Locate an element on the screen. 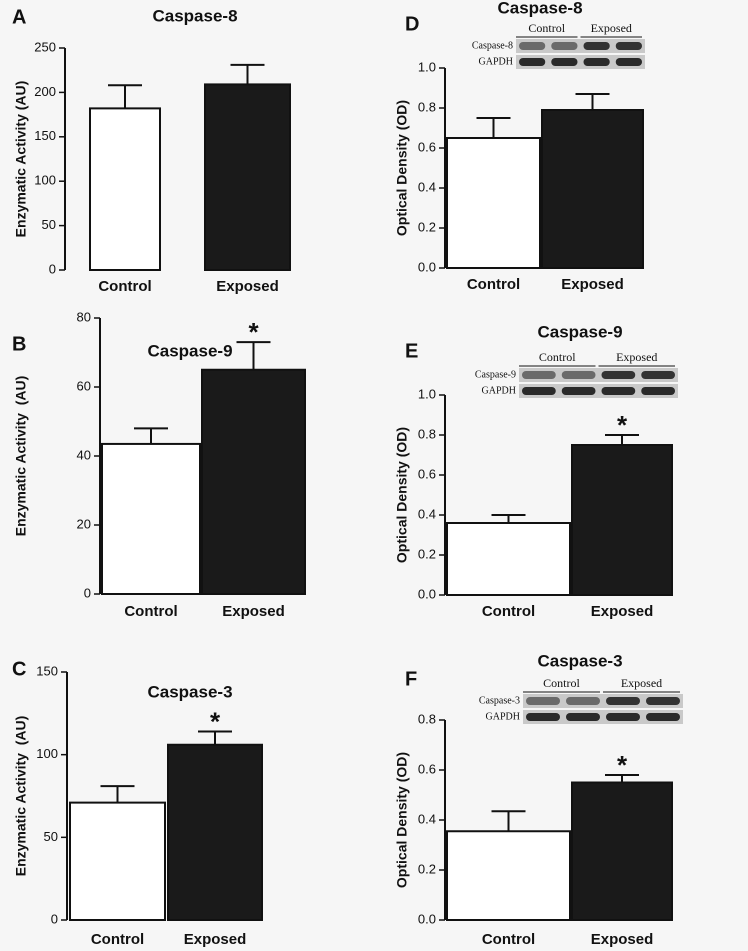  y-tick-label: 40 is located at coordinates (84, 454).